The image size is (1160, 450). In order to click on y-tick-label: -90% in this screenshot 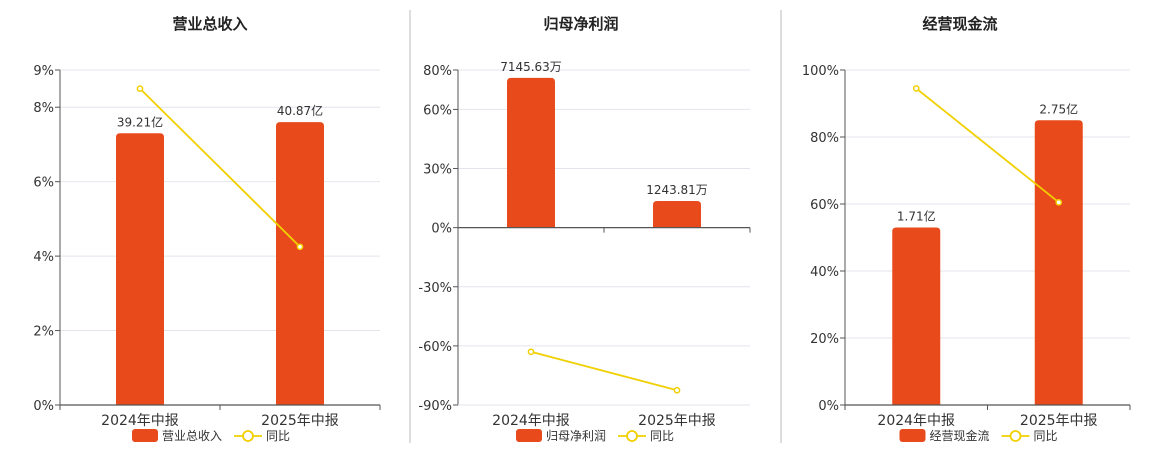, I will do `click(435, 406)`.